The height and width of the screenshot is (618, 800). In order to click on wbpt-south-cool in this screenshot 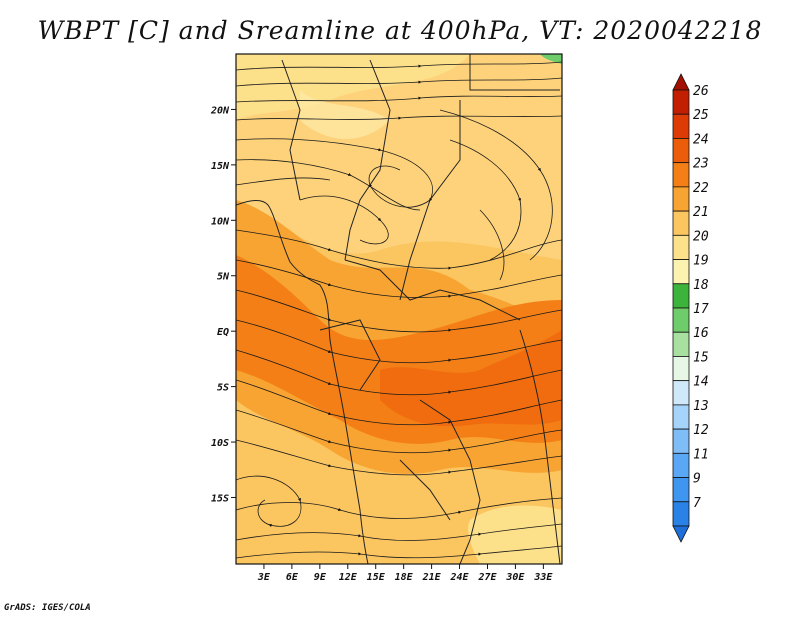, I will do `click(515, 534)`.